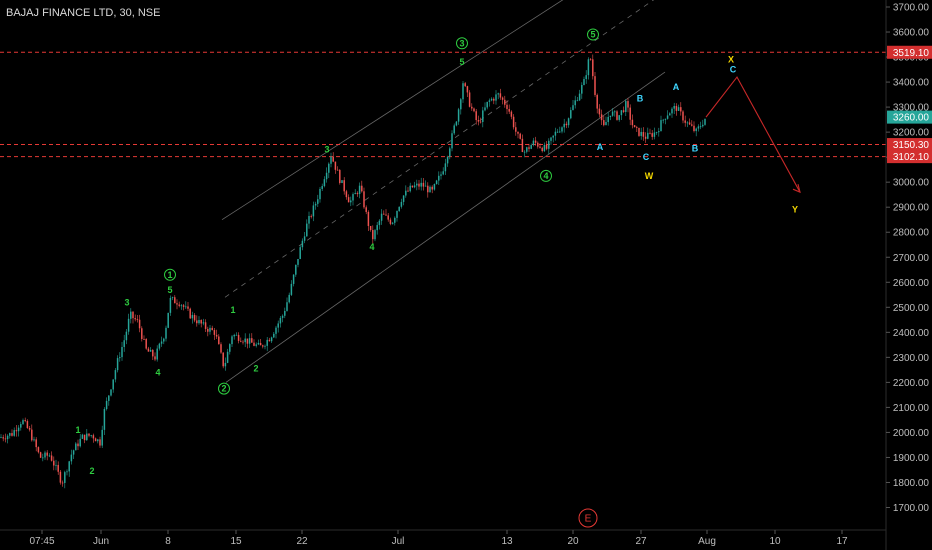  Describe the element at coordinates (232, 310) in the screenshot. I see `wave-label-text: 1` at that location.